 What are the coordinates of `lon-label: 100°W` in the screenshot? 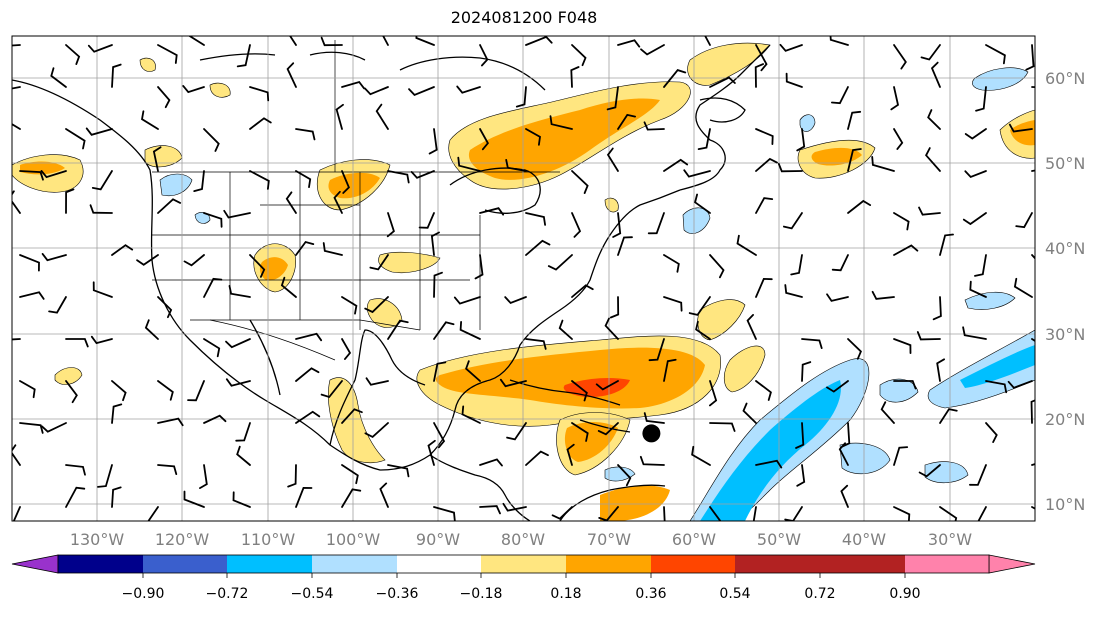 It's located at (353, 539).